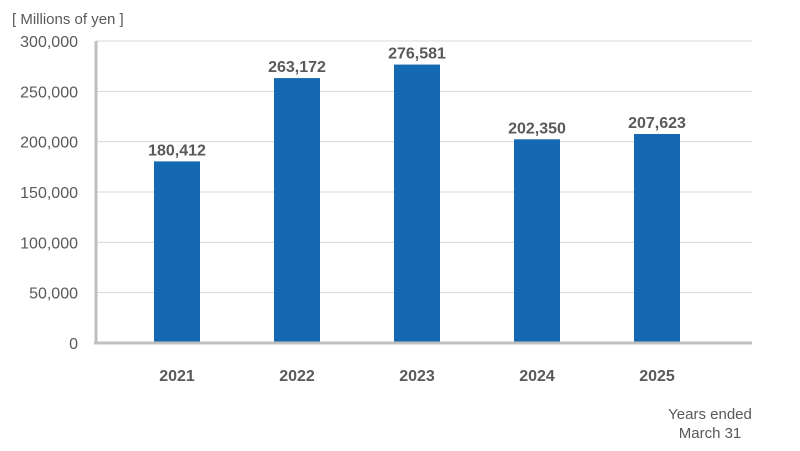 The height and width of the screenshot is (451, 800). Describe the element at coordinates (417, 54) in the screenshot. I see `bar-value-label: 276,581` at that location.